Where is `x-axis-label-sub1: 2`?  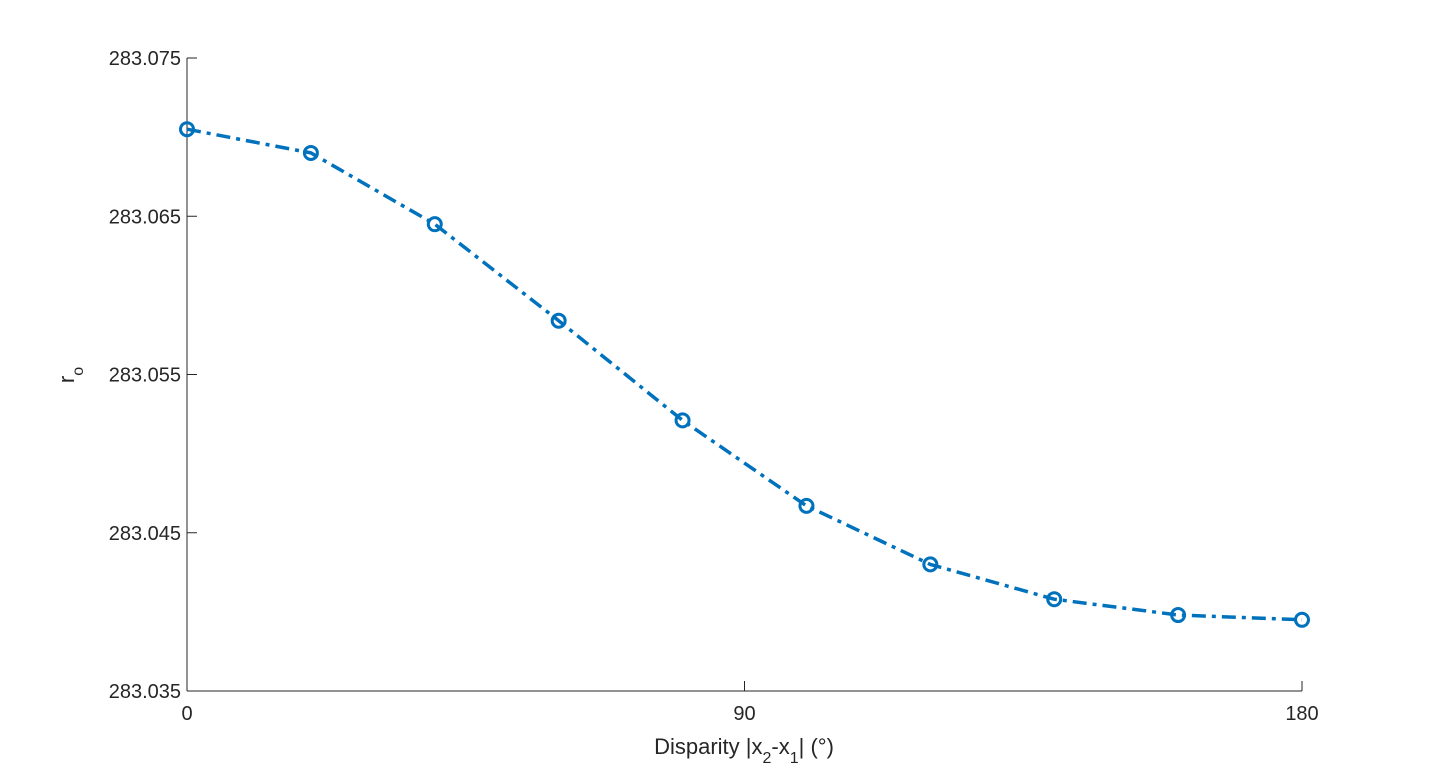
x-axis-label-sub1: 2 is located at coordinates (766, 758).